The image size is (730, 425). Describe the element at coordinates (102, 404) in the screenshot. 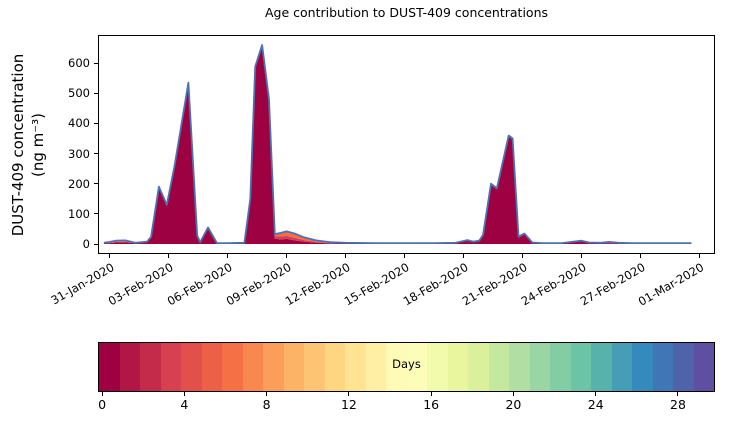

I see `colorbar-tick-label: 0` at that location.